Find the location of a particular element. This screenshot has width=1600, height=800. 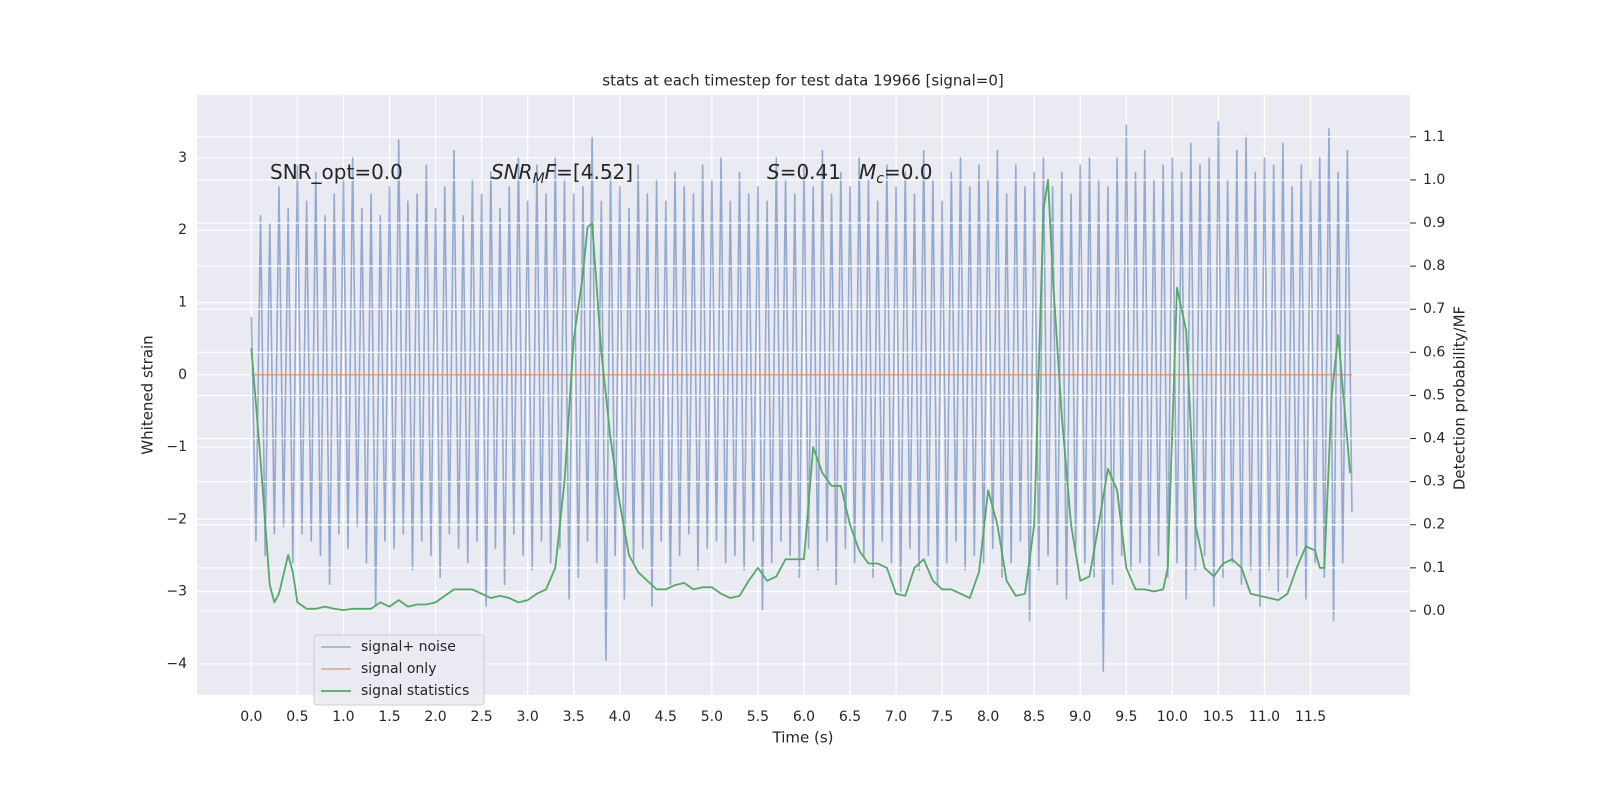

y-tick-label: −4 is located at coordinates (176, 664).